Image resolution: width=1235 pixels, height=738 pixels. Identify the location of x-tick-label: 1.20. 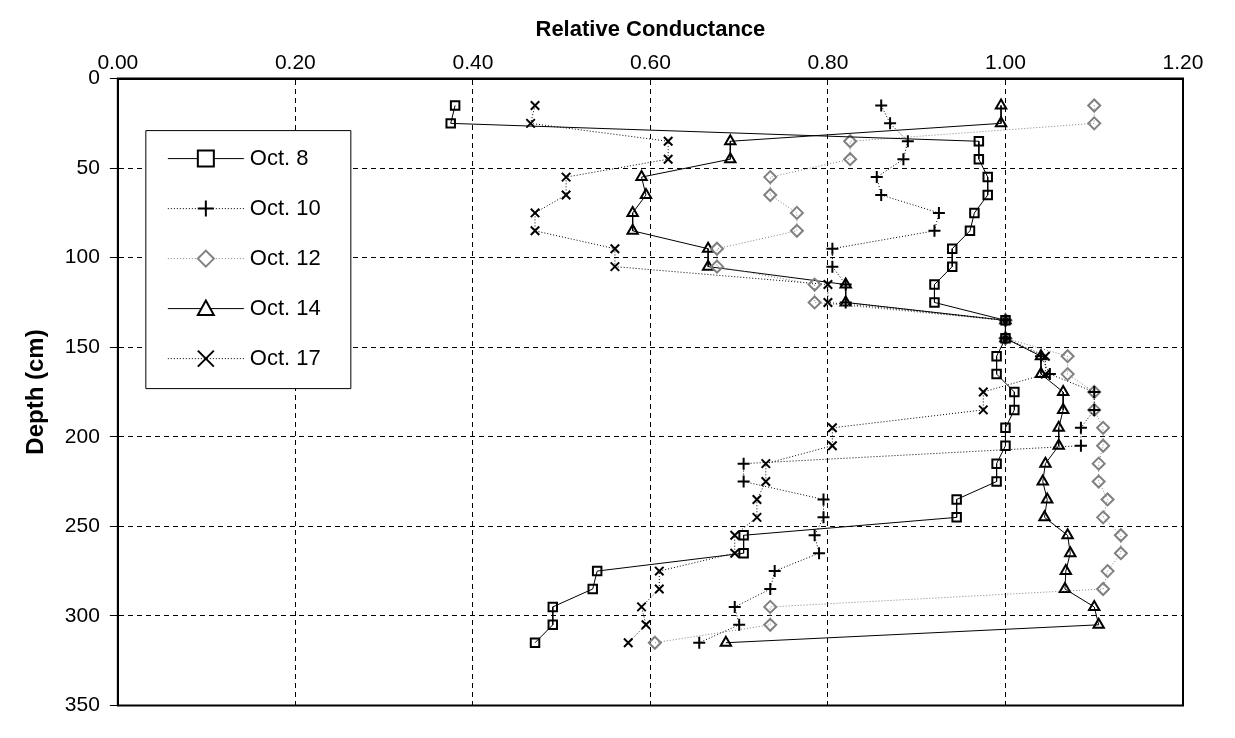
(1183, 61).